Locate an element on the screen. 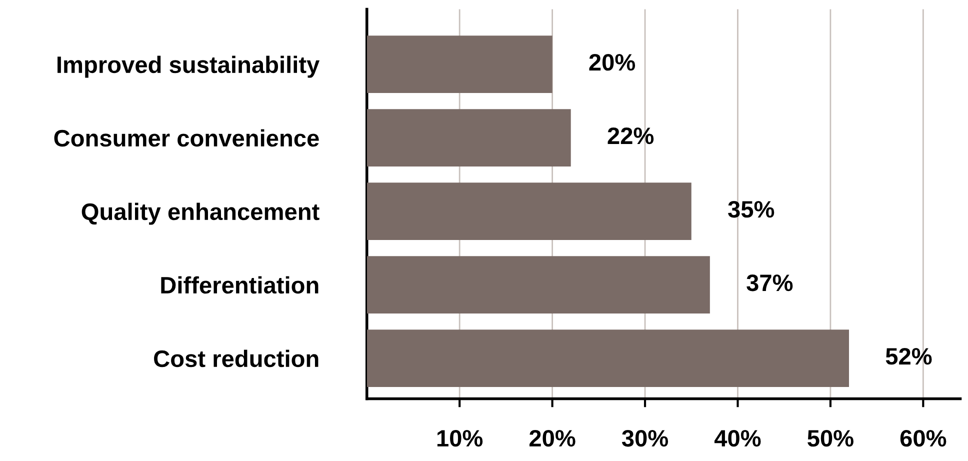 This screenshot has height=461, width=968. y-tick-label: Consumer convenience is located at coordinates (186, 138).